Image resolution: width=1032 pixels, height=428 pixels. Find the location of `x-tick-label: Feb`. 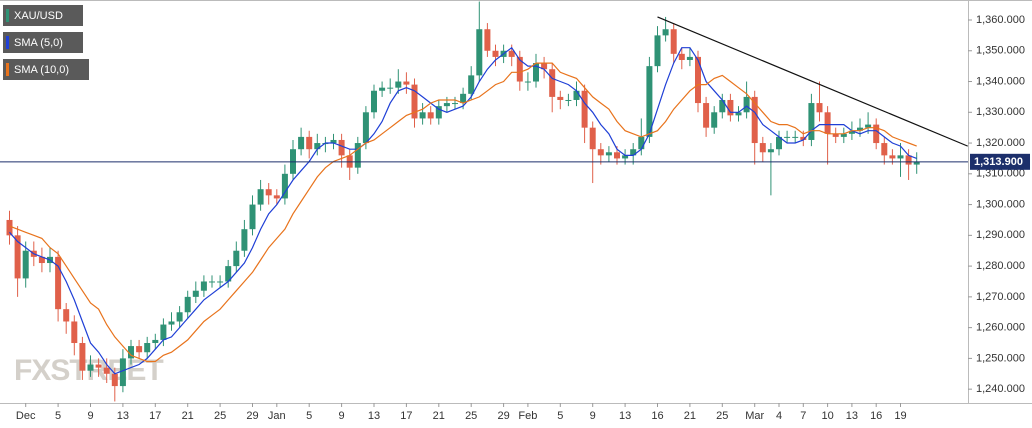

x-tick-label: Feb is located at coordinates (527, 416).